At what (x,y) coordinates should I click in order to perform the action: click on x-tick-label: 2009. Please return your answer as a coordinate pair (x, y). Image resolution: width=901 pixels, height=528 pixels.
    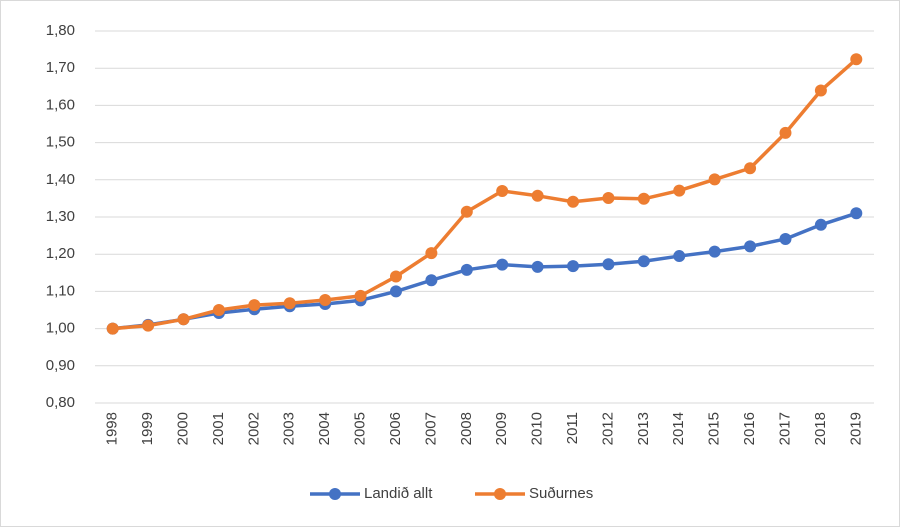
    Looking at the image, I should click on (501, 428).